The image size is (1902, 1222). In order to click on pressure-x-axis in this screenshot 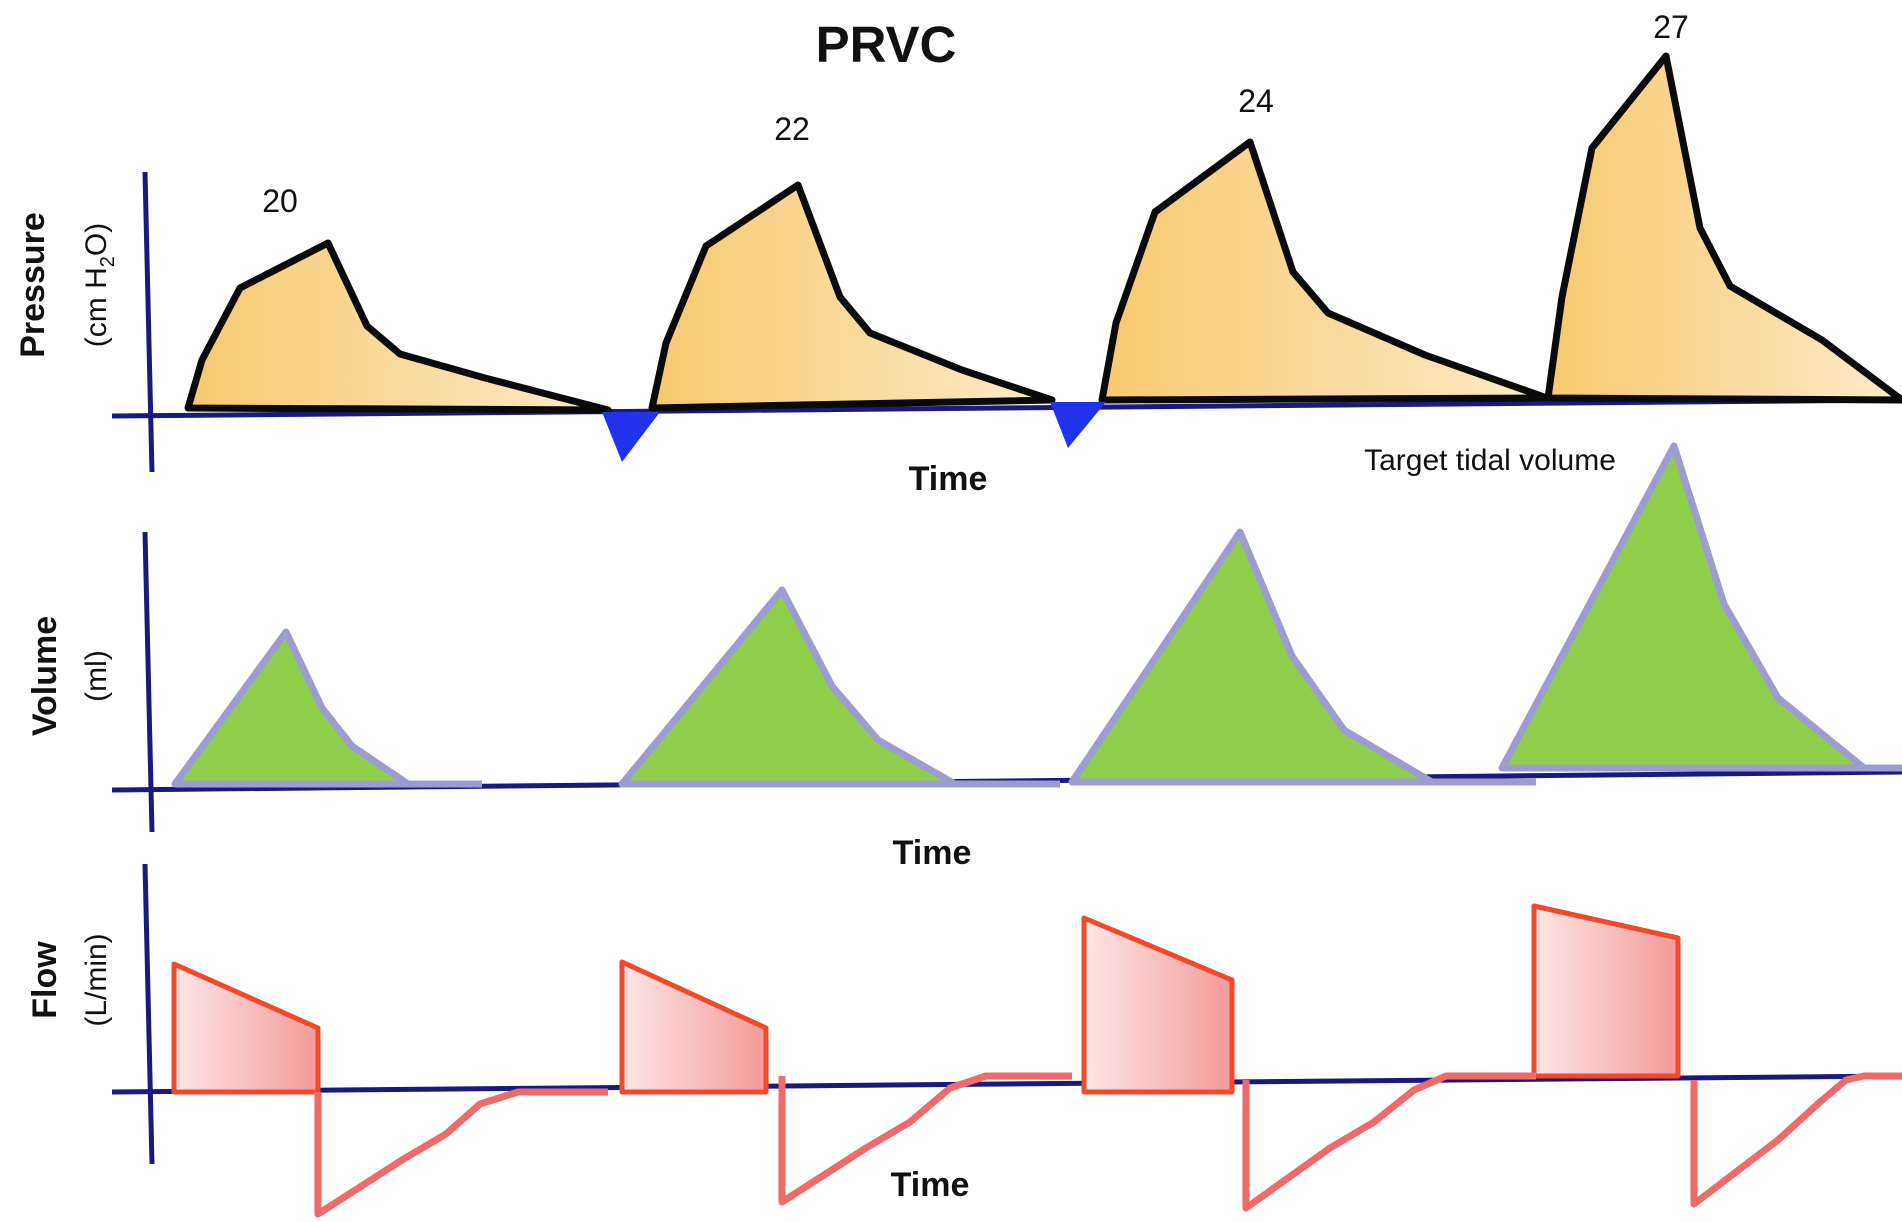, I will do `click(1006, 408)`.